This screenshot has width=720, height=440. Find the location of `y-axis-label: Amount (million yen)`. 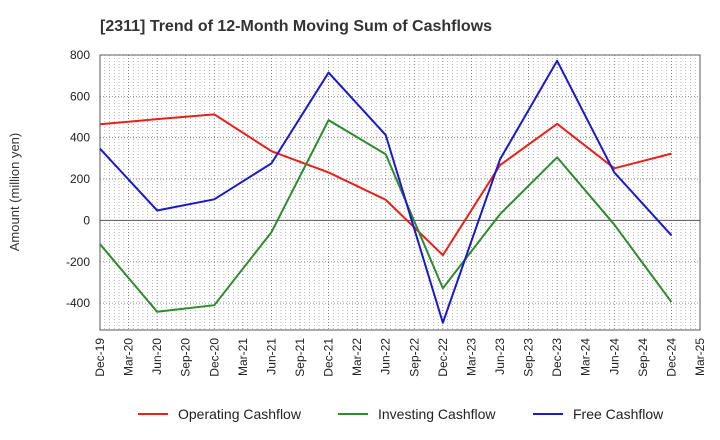

y-axis-label: Amount (million yen) is located at coordinates (14, 192).